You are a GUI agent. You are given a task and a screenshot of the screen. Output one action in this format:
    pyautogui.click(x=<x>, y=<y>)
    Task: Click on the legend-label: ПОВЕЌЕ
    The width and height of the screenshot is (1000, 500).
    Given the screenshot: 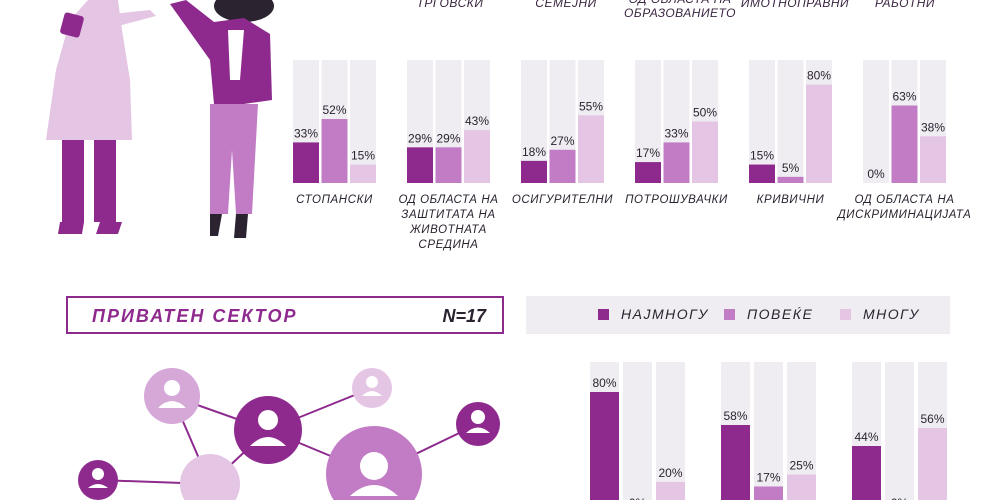 What is the action you would take?
    pyautogui.click(x=780, y=314)
    